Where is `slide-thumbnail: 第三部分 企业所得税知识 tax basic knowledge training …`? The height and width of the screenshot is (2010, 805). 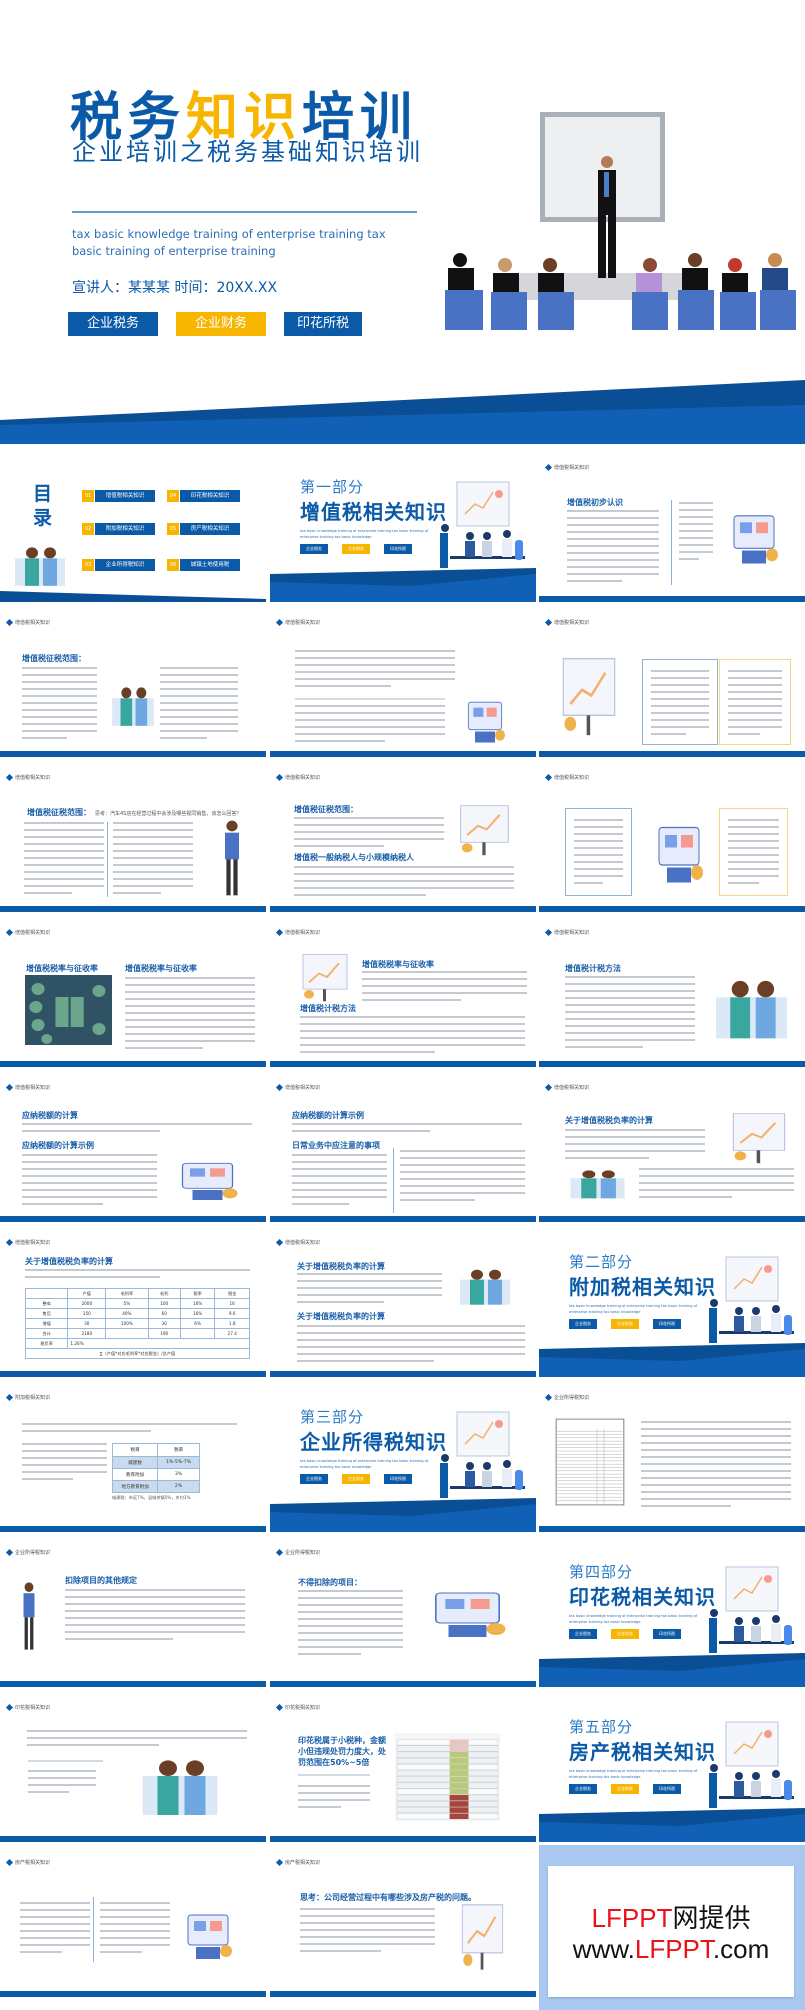 slide-thumbnail: 第三部分 企业所得税知识 tax basic knowledge training … is located at coordinates (403, 1456).